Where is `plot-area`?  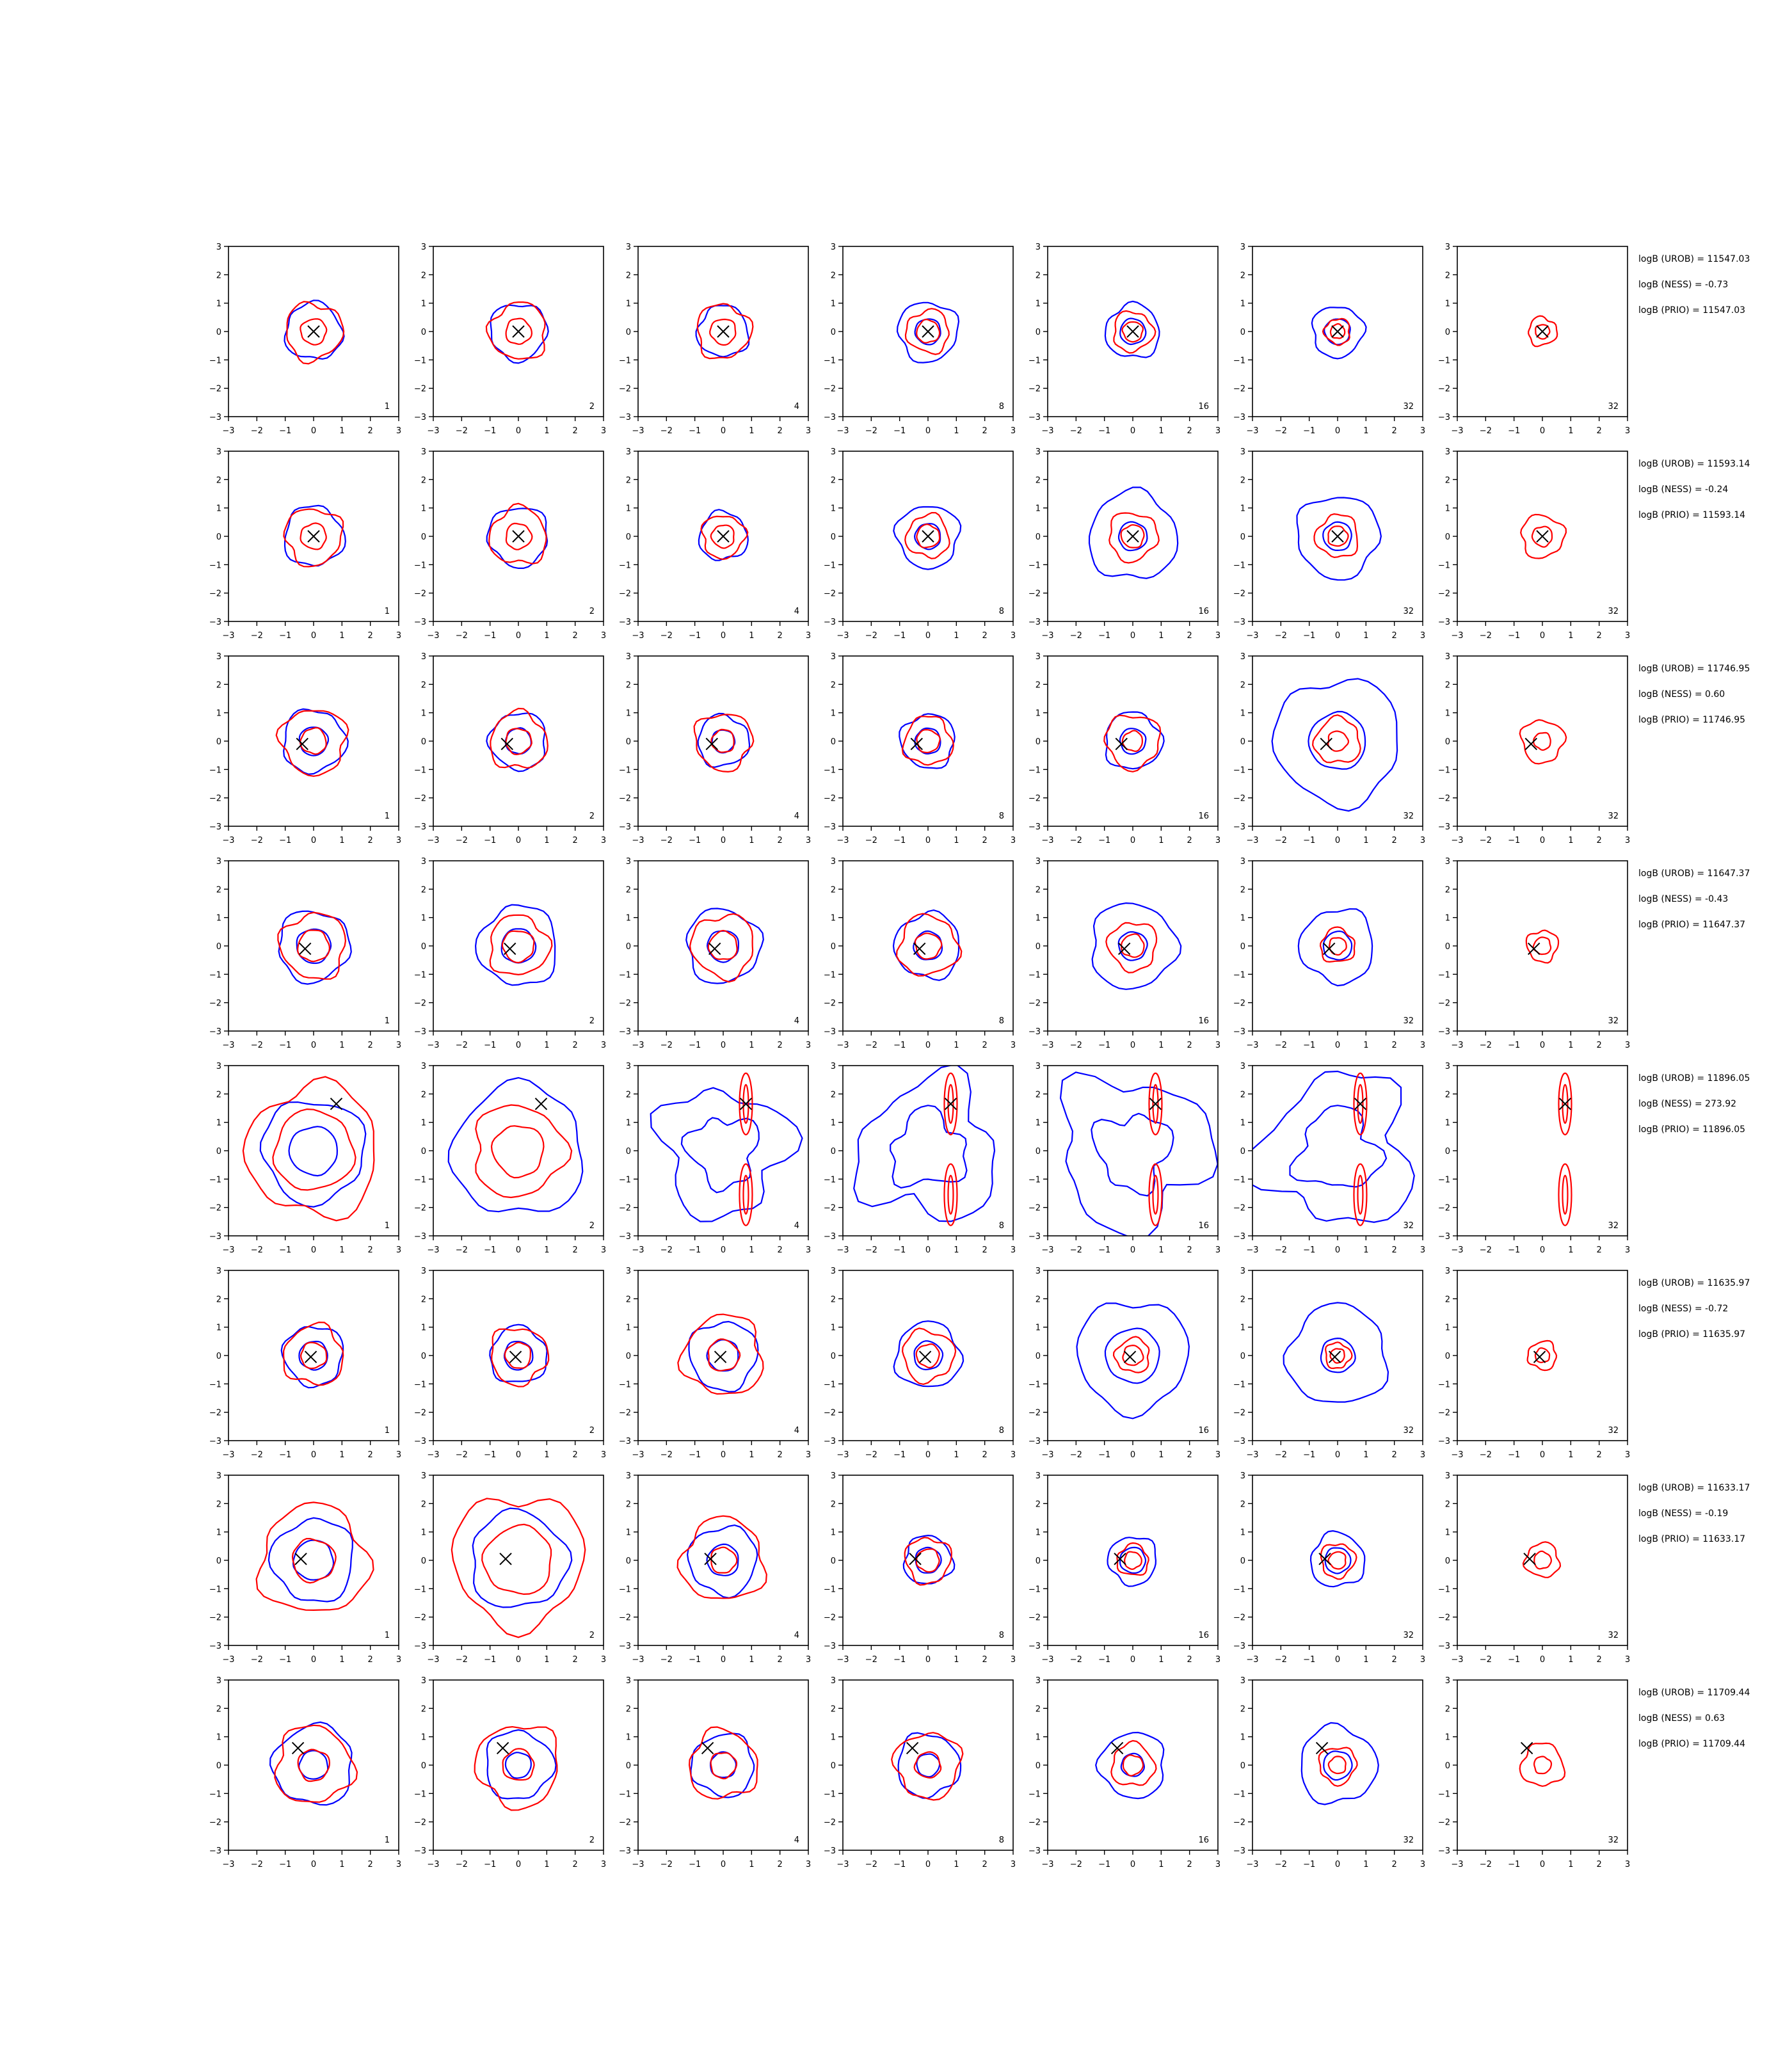
plot-area is located at coordinates (1334, 745).